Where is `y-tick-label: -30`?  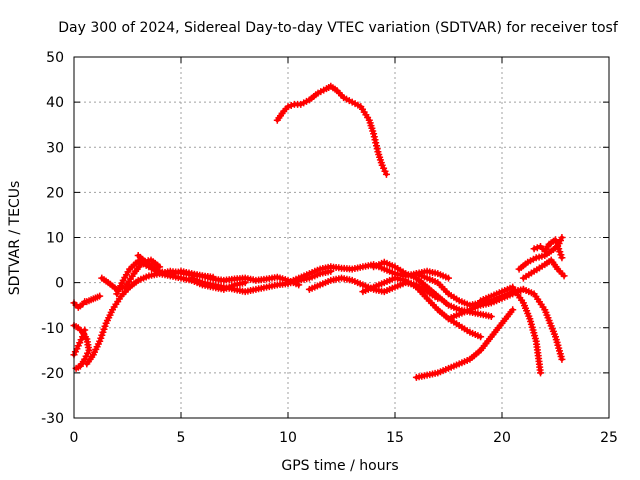
y-tick-label: -30 is located at coordinates (52, 419).